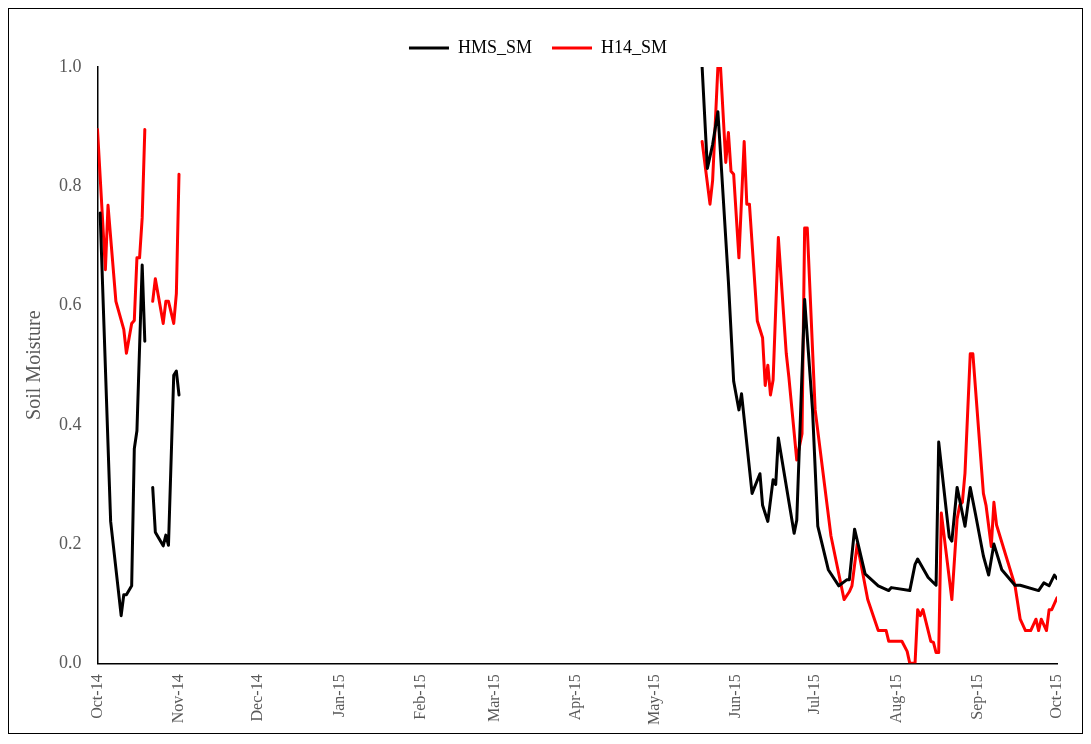 This screenshot has width=1091, height=744. Describe the element at coordinates (70, 423) in the screenshot. I see `y-tick-label: 0.4` at that location.